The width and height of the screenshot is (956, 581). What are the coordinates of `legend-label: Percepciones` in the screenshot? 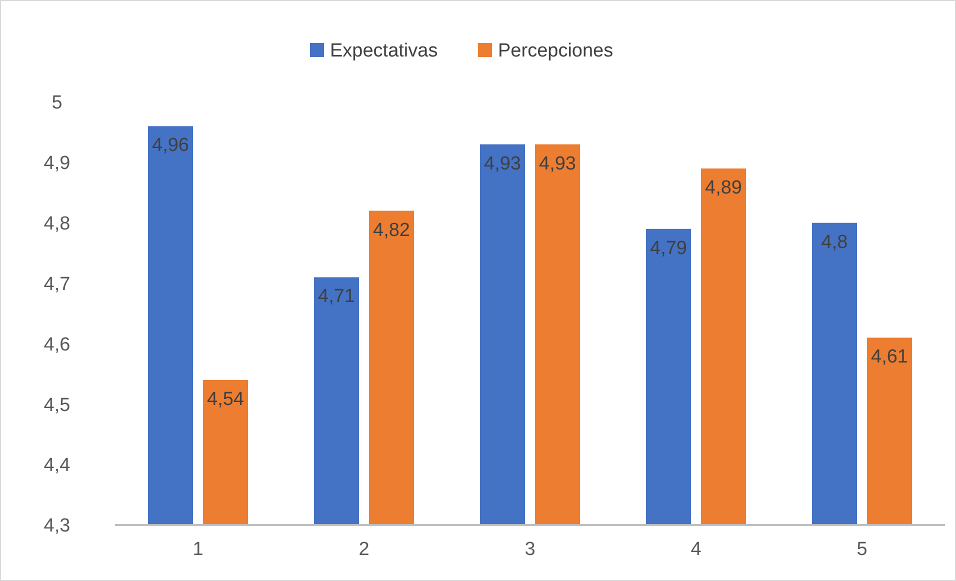 It's located at (556, 51).